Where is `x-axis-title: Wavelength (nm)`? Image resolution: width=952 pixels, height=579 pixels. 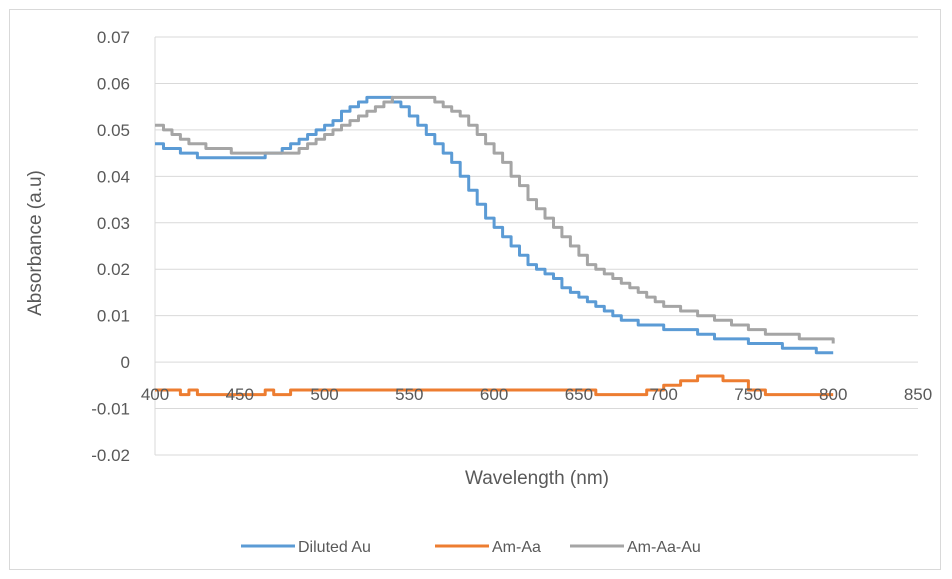 x-axis-title: Wavelength (nm) is located at coordinates (537, 478).